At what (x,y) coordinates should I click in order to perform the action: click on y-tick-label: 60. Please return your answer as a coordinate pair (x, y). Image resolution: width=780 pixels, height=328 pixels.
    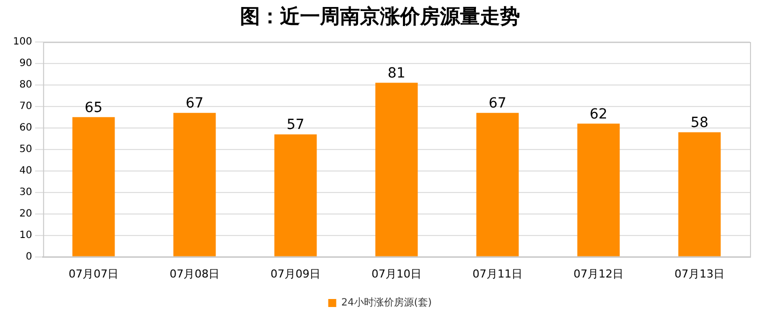
    Looking at the image, I should click on (25, 128).